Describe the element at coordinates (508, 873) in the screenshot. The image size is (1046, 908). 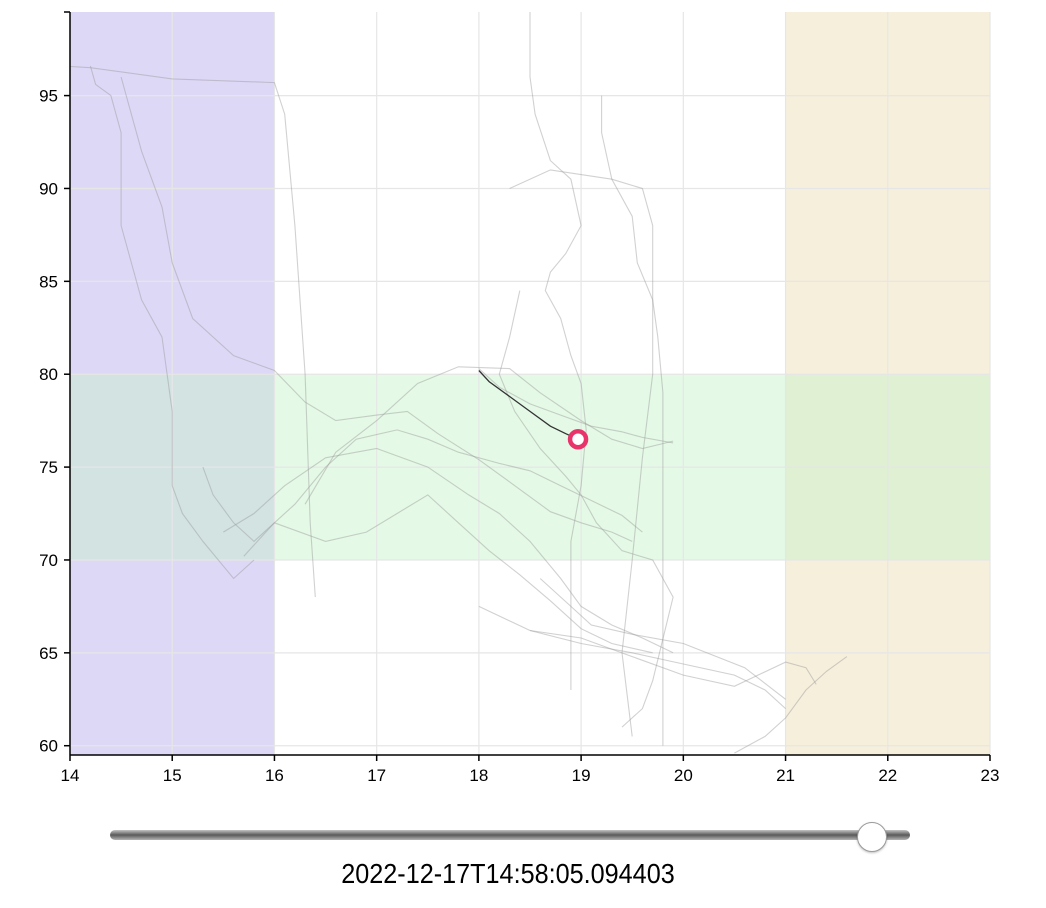
I see `timestamp-label: 2022-12-17T14:58:05.094403` at that location.